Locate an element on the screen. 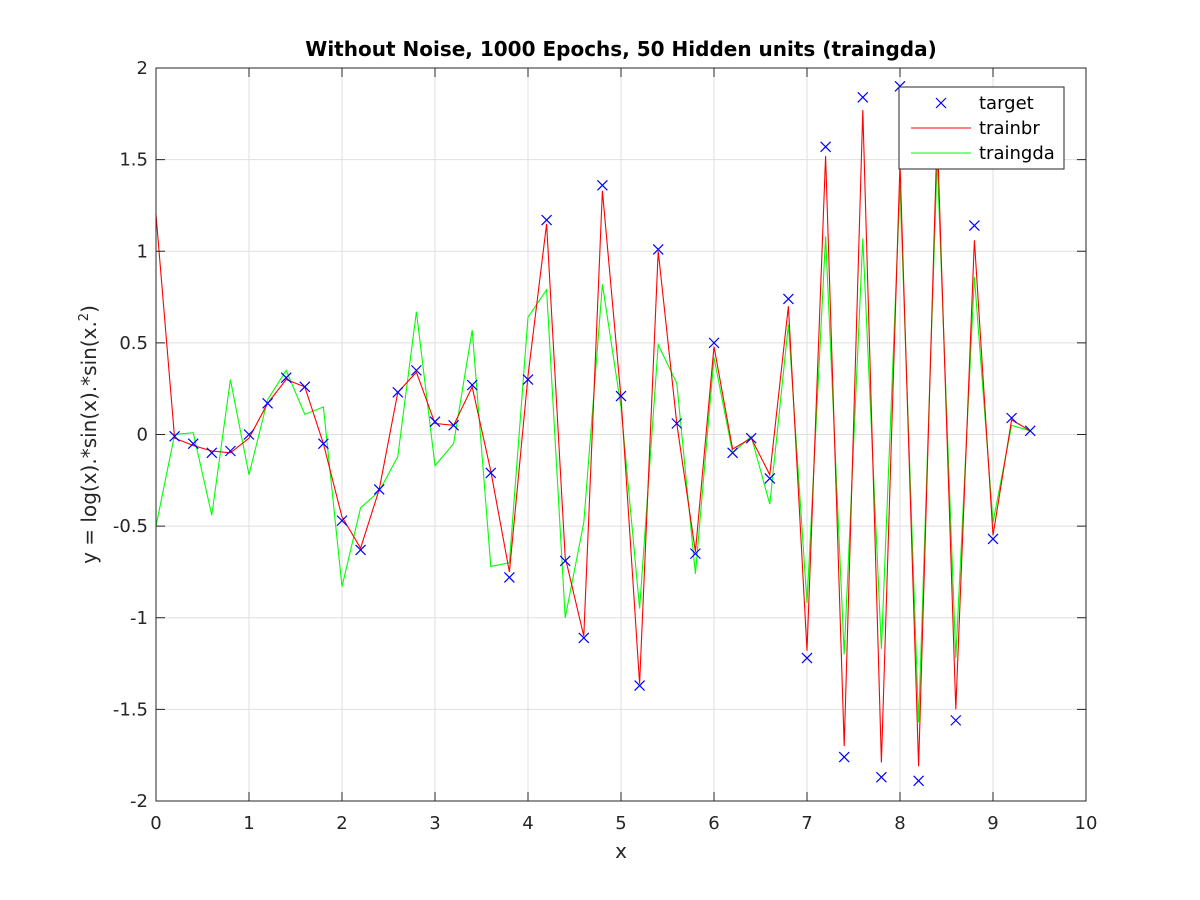 The image size is (1200, 900). legend-label-traingda: traingda is located at coordinates (1017, 153).